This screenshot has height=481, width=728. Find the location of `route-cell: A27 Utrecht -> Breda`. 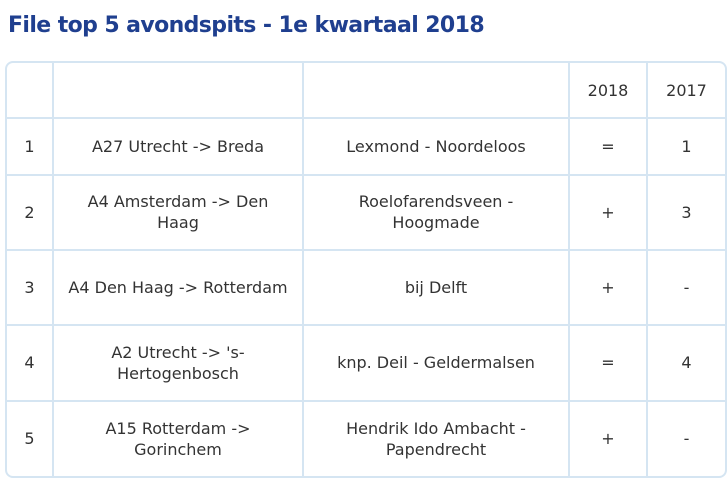

route-cell: A27 Utrecht -> Breda is located at coordinates (178, 146).